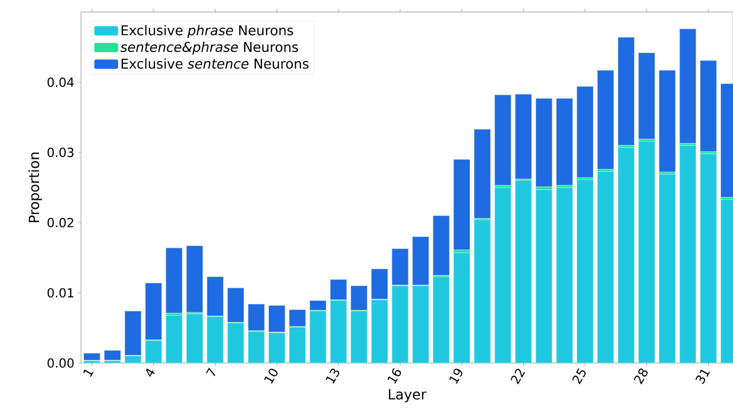  What do you see at coordinates (518, 376) in the screenshot?
I see `x-tick-label: 22` at bounding box center [518, 376].